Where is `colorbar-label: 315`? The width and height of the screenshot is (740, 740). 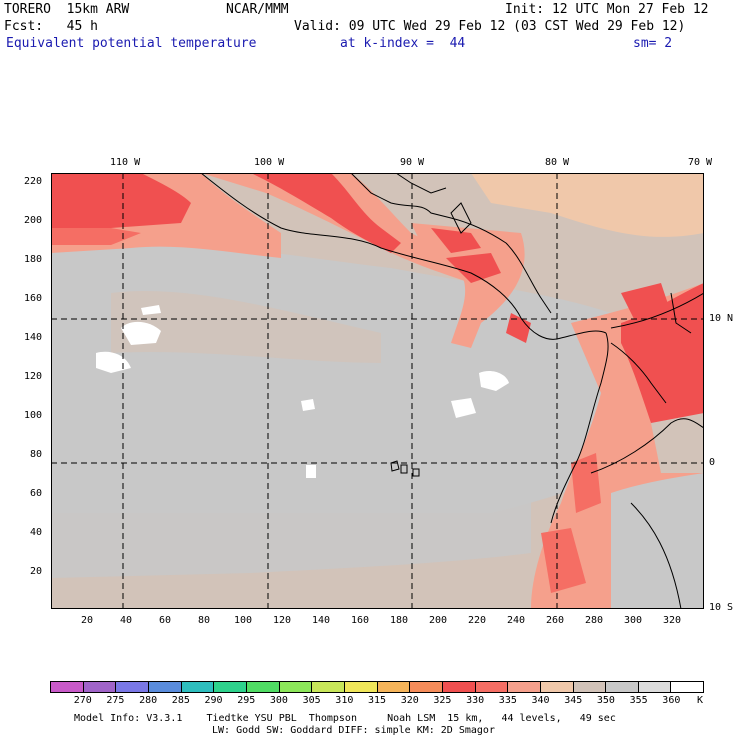 colorbar-label: 315 is located at coordinates (377, 700).